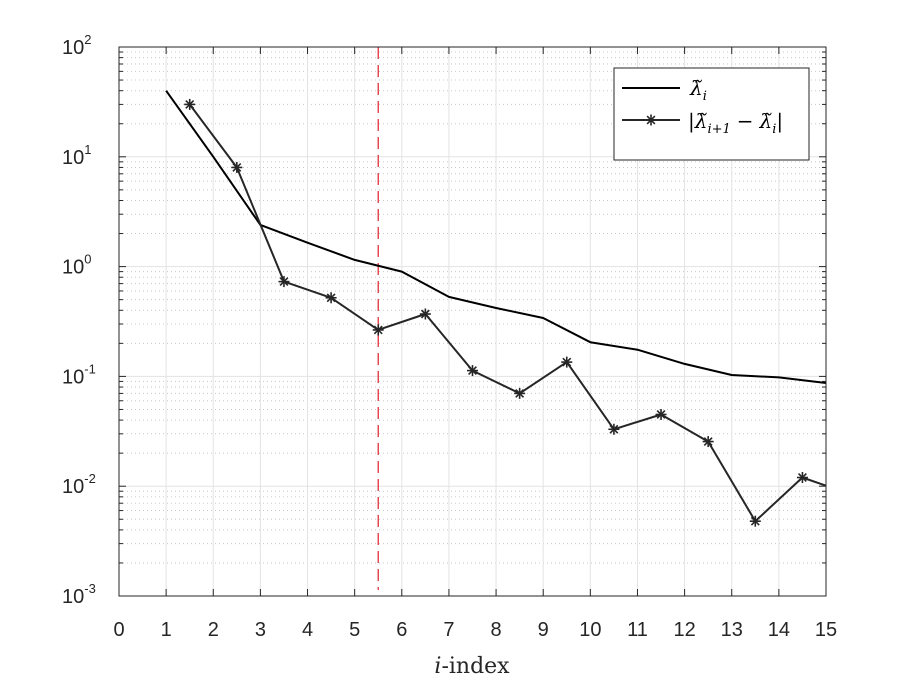 This screenshot has height=685, width=913. What do you see at coordinates (79, 320) in the screenshot?
I see `y-tick-labels: 10⁻³ 10⁻² 10⁻¹ 10⁰ 10¹ 10²` at bounding box center [79, 320].